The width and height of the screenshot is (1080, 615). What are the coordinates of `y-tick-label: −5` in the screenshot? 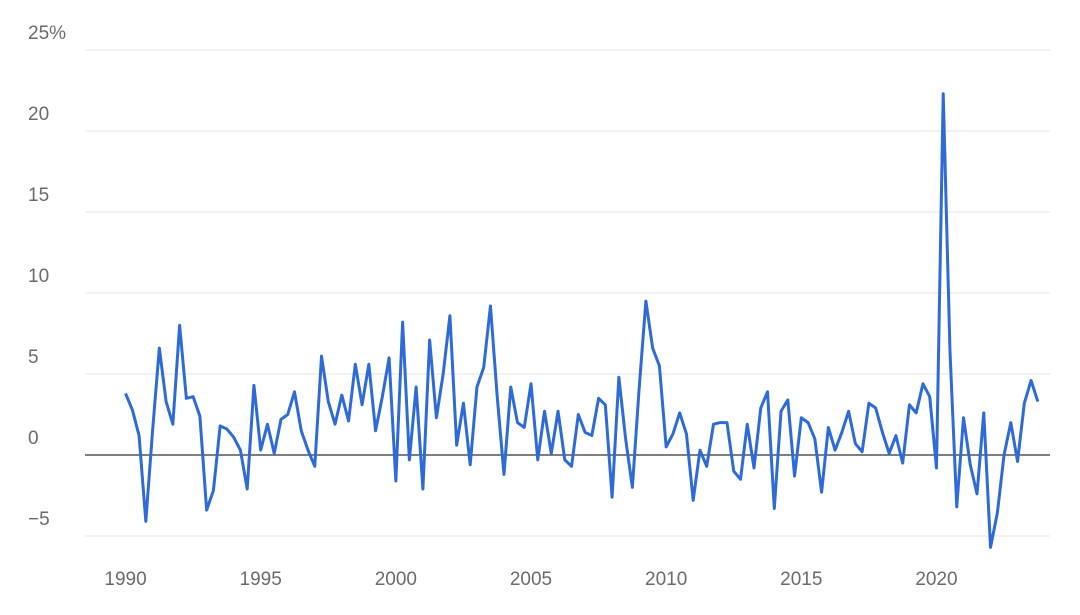 It's located at (39, 519).